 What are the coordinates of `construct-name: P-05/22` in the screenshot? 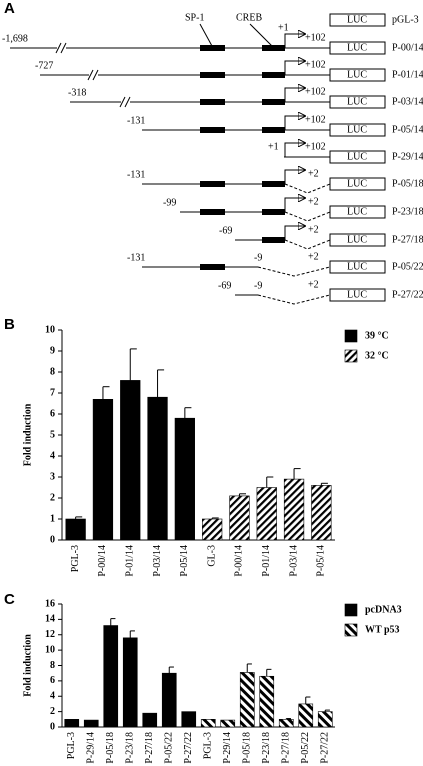 It's located at (407, 266).